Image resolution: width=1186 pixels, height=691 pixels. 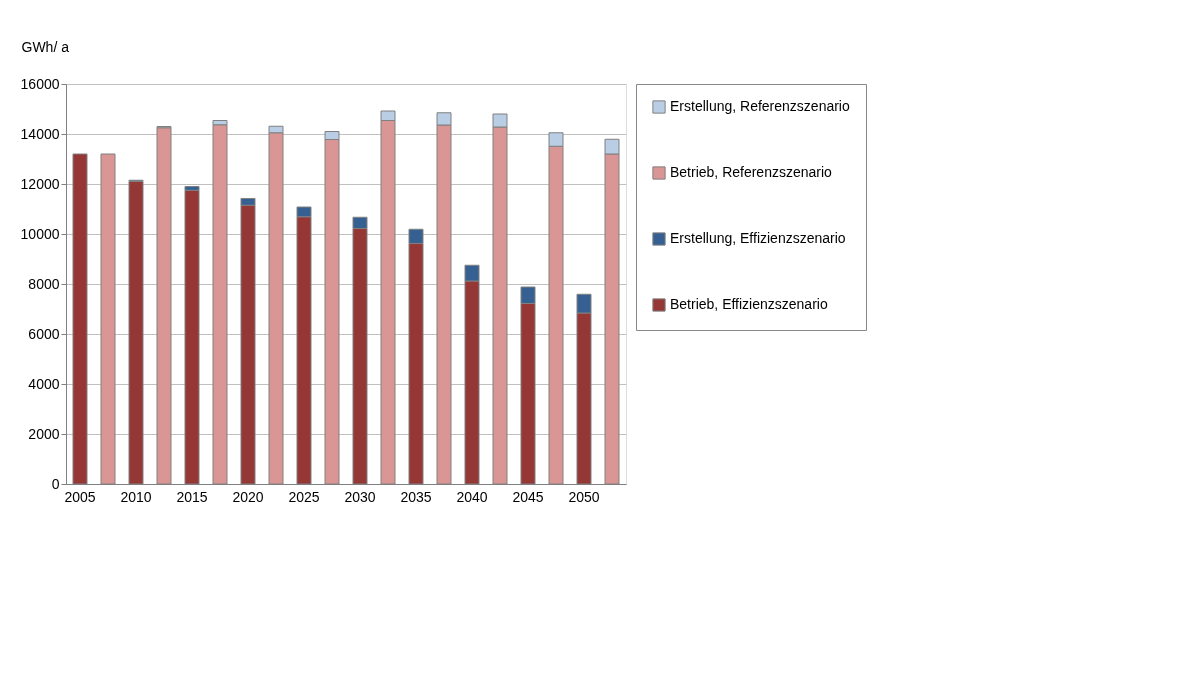 I want to click on x-tick-label: 2040, so click(x=472, y=496).